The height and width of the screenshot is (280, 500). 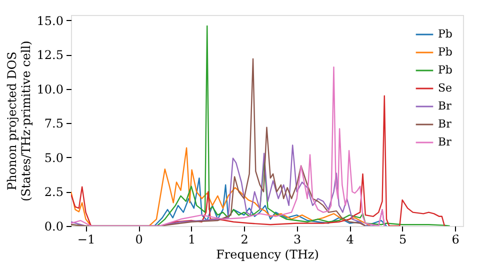 I want to click on y-tick-label: 10.0, so click(x=50, y=89).